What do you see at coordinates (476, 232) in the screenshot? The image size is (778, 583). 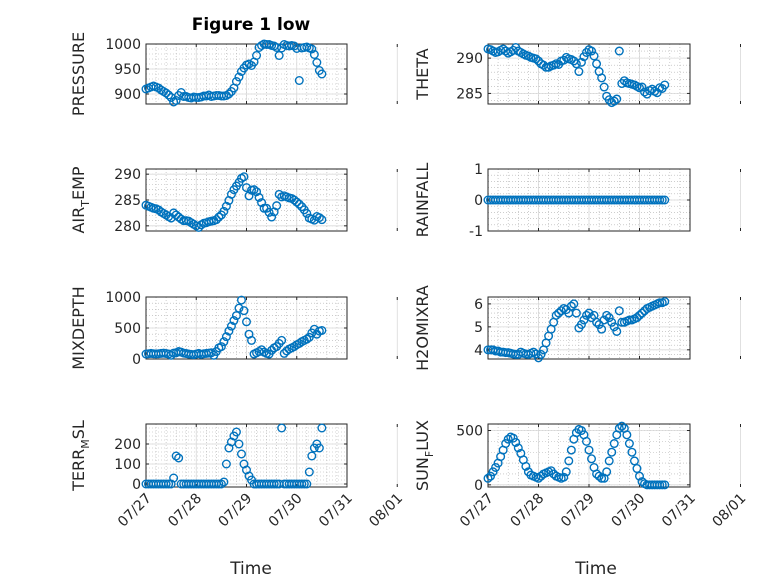 I see `rainfall-ytick-label: -1` at bounding box center [476, 232].